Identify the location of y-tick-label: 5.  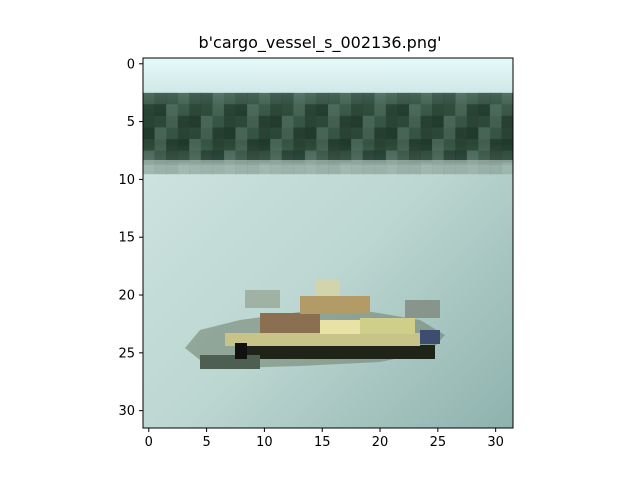
(131, 122).